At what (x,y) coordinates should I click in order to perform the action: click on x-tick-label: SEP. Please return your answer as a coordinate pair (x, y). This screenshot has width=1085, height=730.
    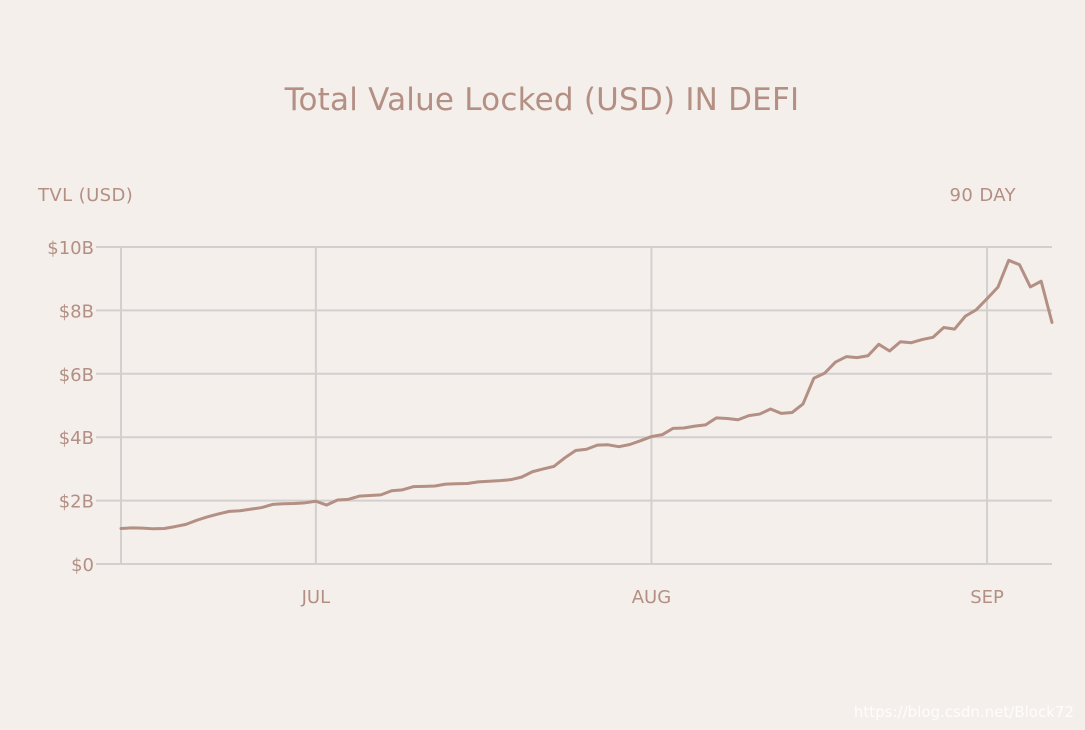
    Looking at the image, I should click on (987, 597).